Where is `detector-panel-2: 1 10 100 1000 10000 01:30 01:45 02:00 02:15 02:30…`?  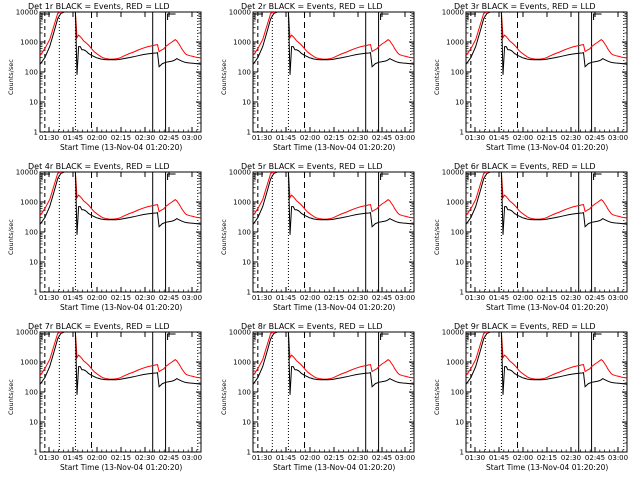
detector-panel-2: 1 10 100 1000 10000 01:30 01:45 02:00 02:15 02:30… is located at coordinates (319, 80).